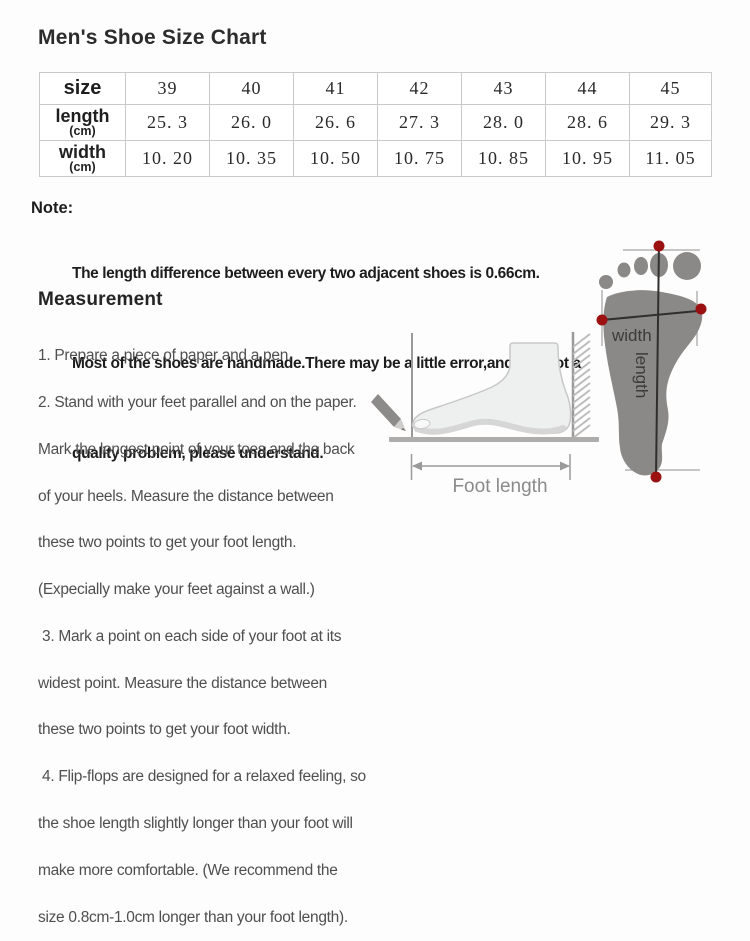 This screenshot has width=750, height=941. Describe the element at coordinates (499, 486) in the screenshot. I see `foot-length-label: Foot length` at that location.